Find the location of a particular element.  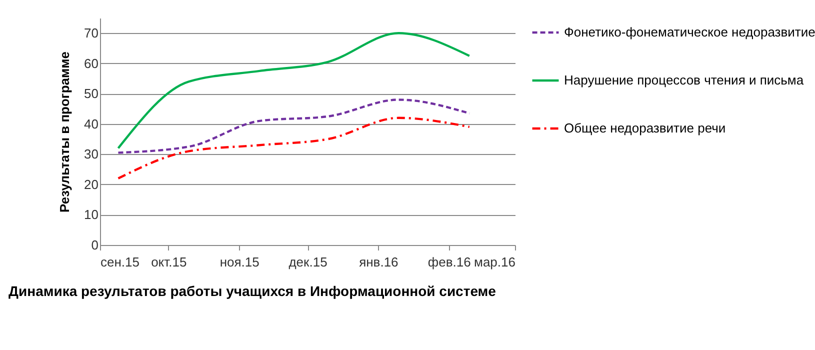

text: Динамика результатов работы учащихся в Информационной системе is located at coordinates (252, 291).